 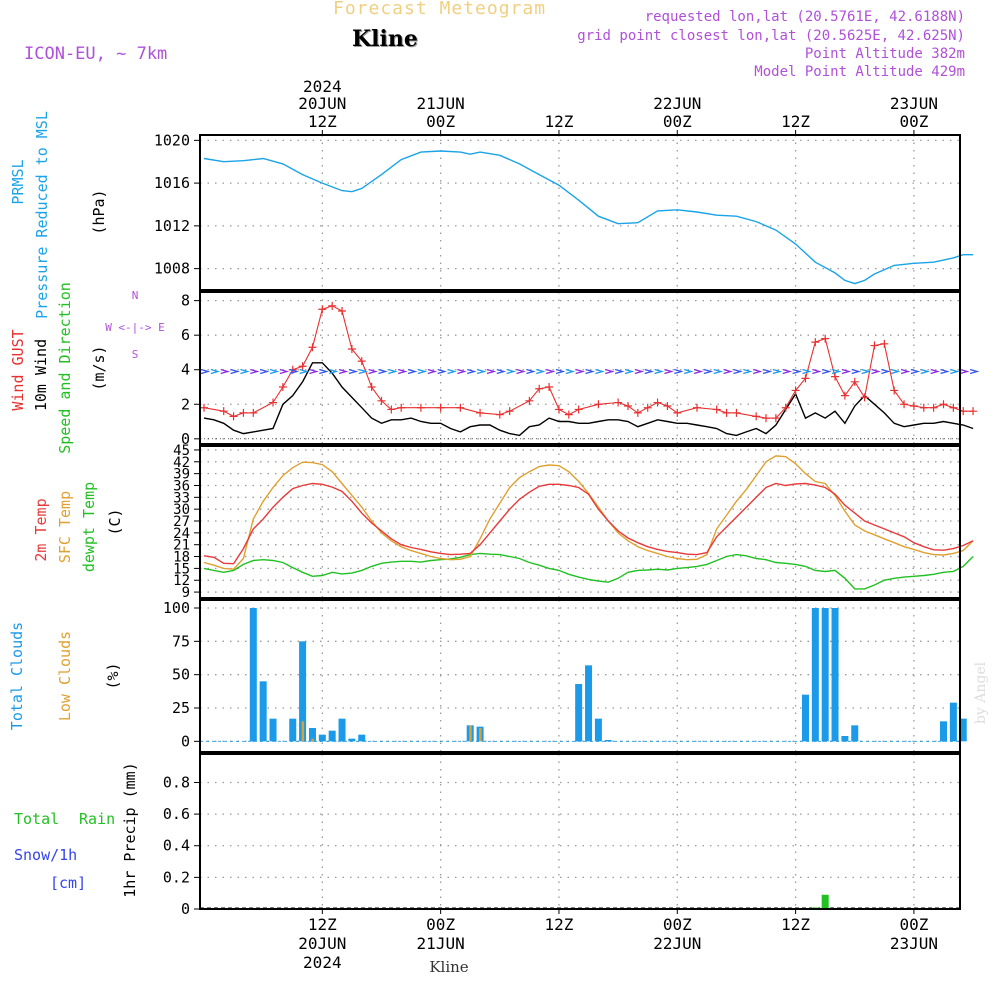 What do you see at coordinates (795, 924) in the screenshot?
I see `bottom-time-label: 12Z` at bounding box center [795, 924].